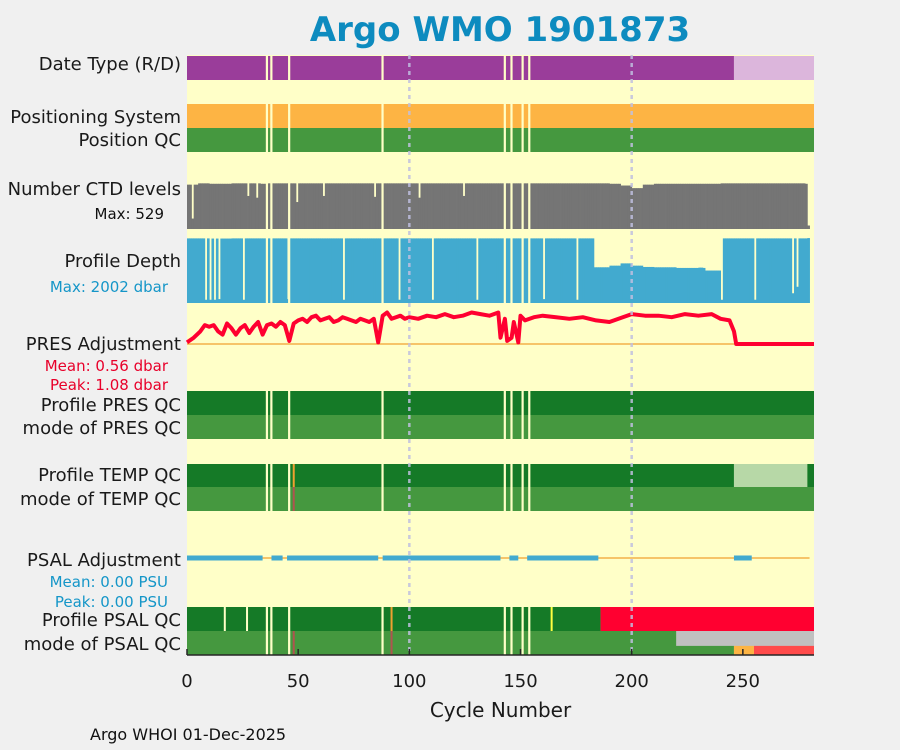  I want to click on profile-temp-qc-marker, so click(293, 475).